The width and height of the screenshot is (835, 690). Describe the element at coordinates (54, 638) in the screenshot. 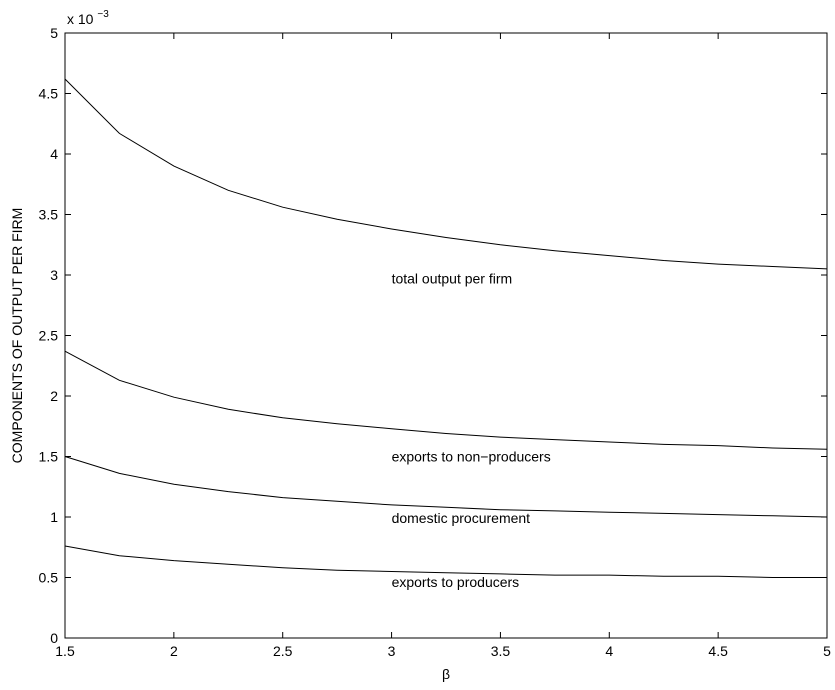

I see `y-tick-label: 0` at that location.